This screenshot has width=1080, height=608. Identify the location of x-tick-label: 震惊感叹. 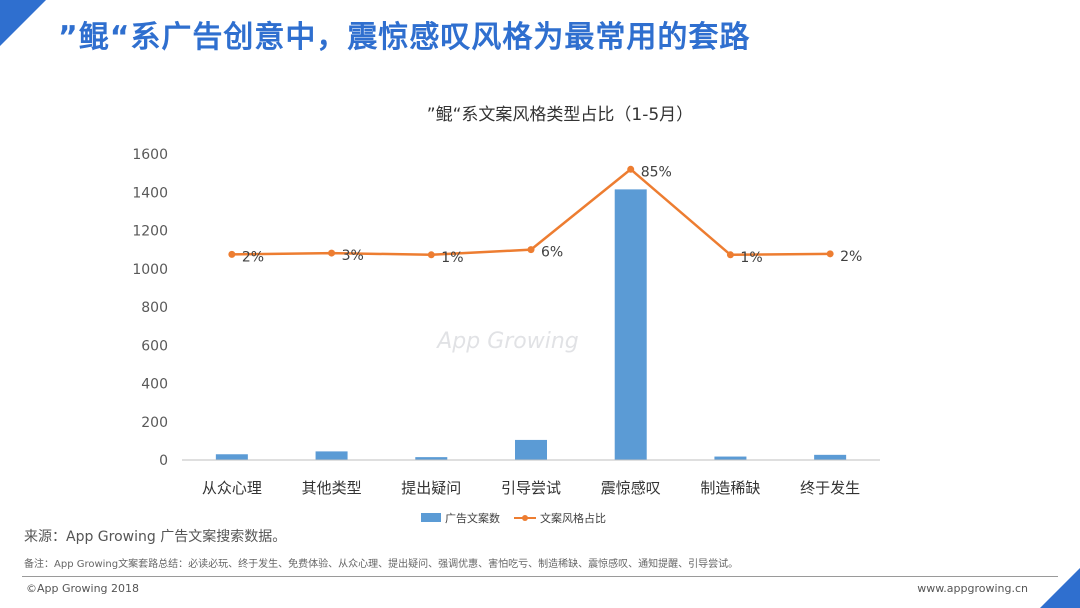
(631, 488).